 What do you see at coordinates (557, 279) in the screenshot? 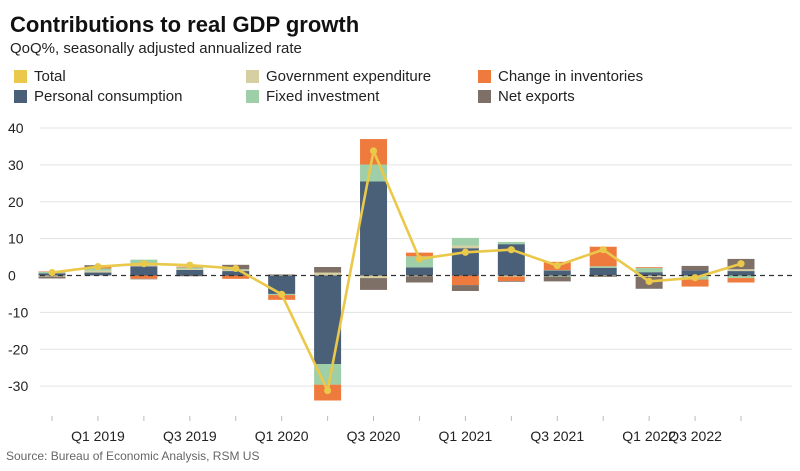
I see `bar-nx-q3-2021` at bounding box center [557, 279].